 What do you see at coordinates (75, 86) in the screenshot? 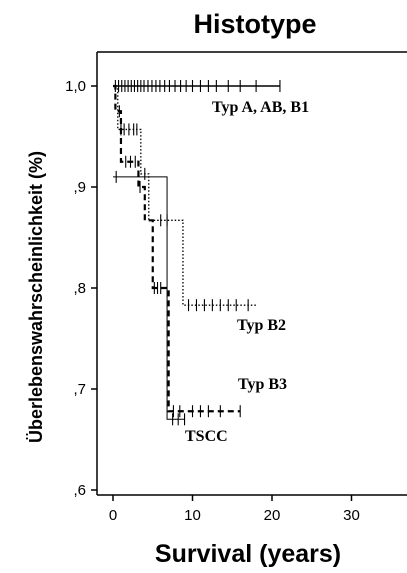
I see `y-tick-label: 1,0` at bounding box center [75, 86].